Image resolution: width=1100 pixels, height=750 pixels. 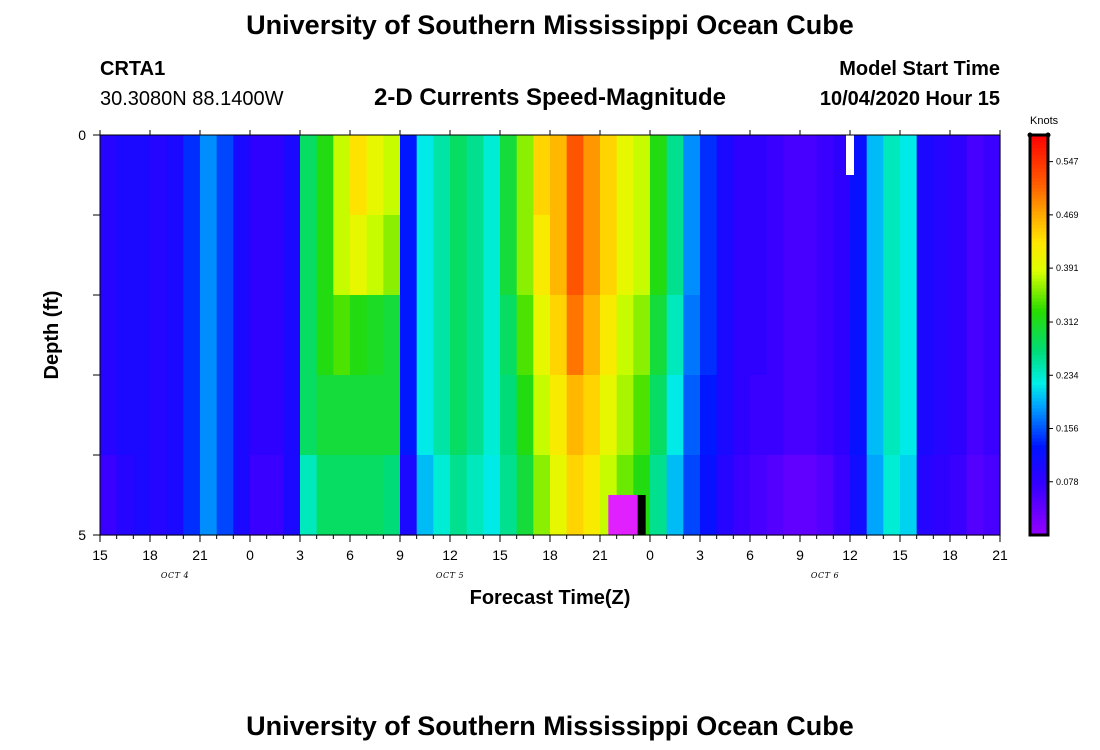 I want to click on x-tick-label: 3, so click(x=300, y=555).